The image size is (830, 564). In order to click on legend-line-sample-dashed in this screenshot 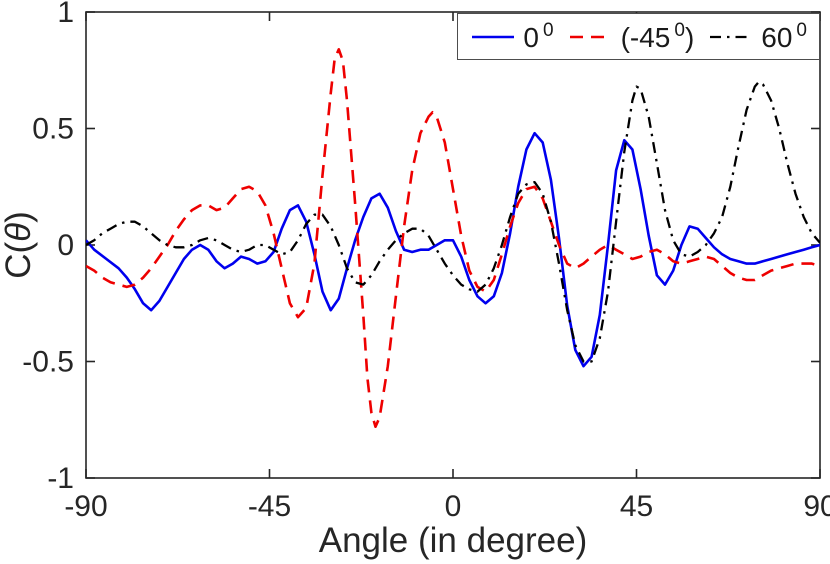, I will do `click(591, 37)`.